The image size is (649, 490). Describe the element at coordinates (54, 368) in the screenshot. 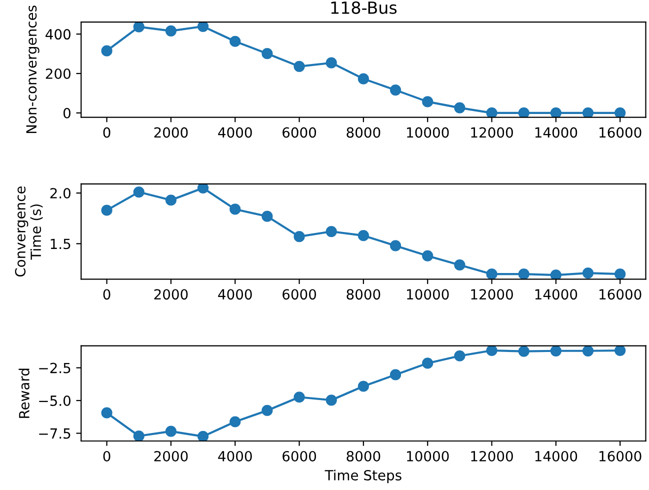

I see `y-tick-label: −2.5` at that location.